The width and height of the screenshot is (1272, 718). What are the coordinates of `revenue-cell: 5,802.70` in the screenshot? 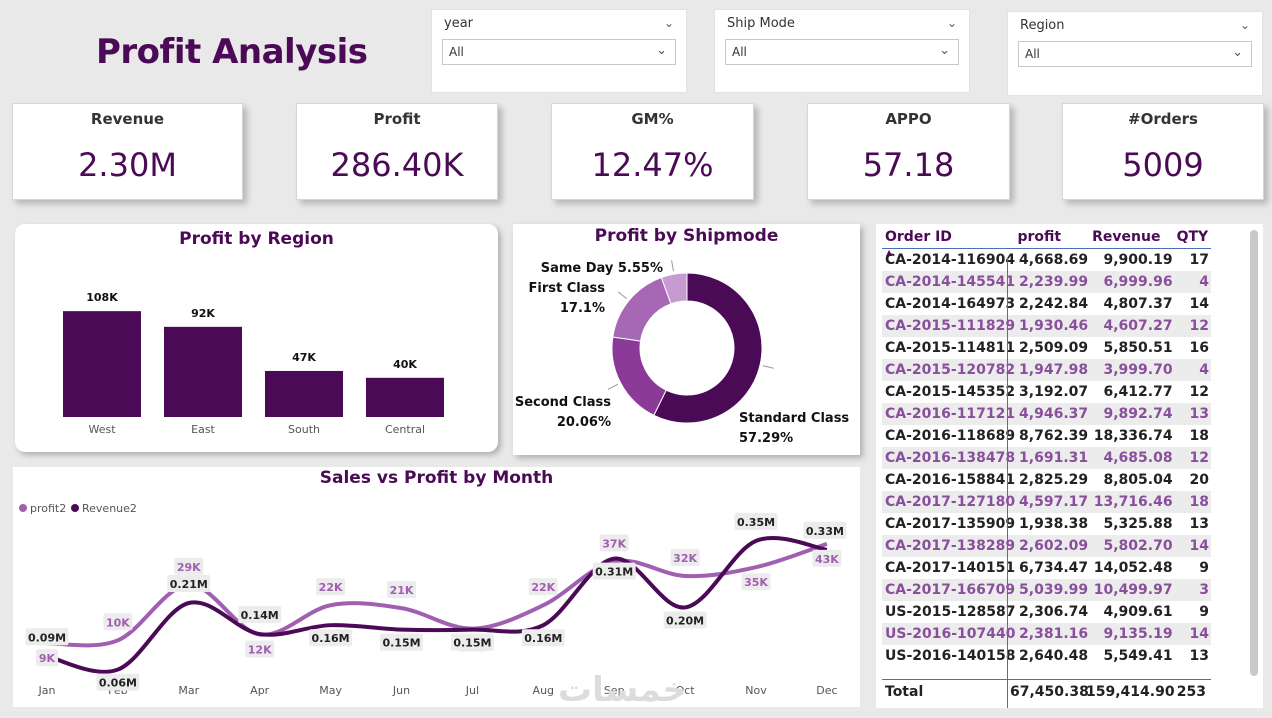 It's located at (1134, 546).